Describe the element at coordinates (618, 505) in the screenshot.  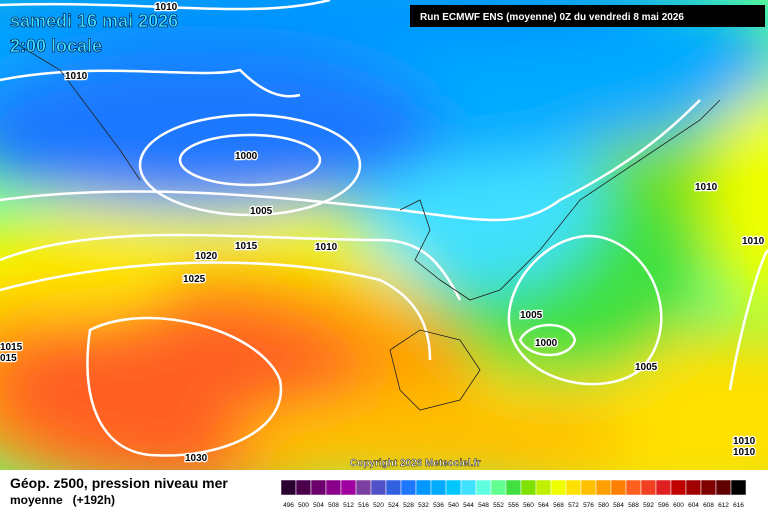
I see `scale-label: 584` at that location.